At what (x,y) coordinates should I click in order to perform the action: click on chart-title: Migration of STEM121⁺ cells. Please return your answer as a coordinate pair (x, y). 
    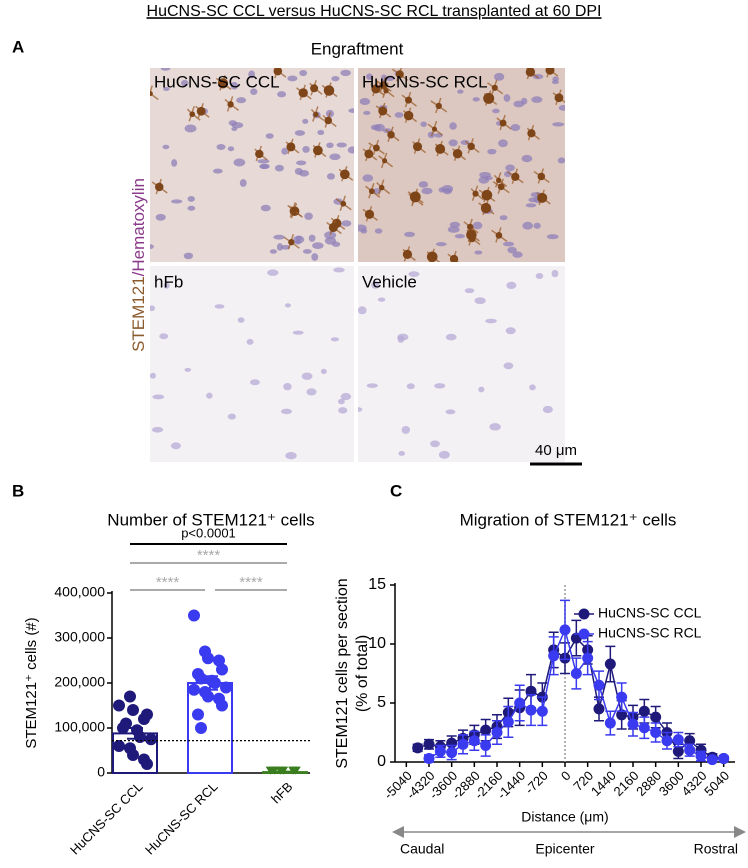
    Looking at the image, I should click on (568, 519).